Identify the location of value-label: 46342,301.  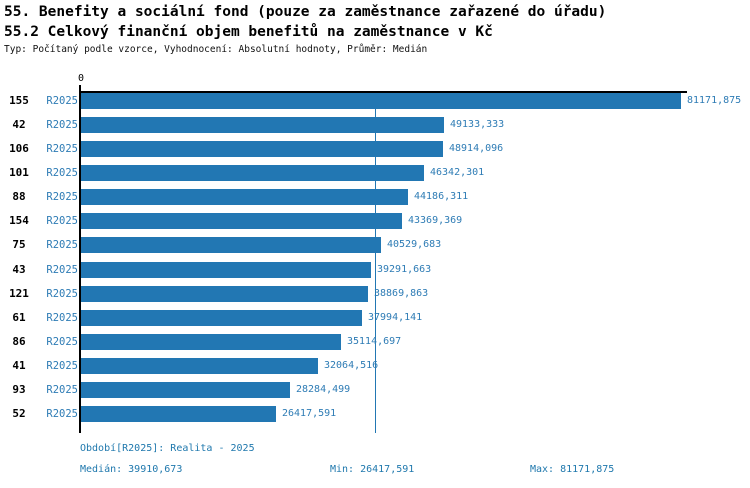
(457, 172).